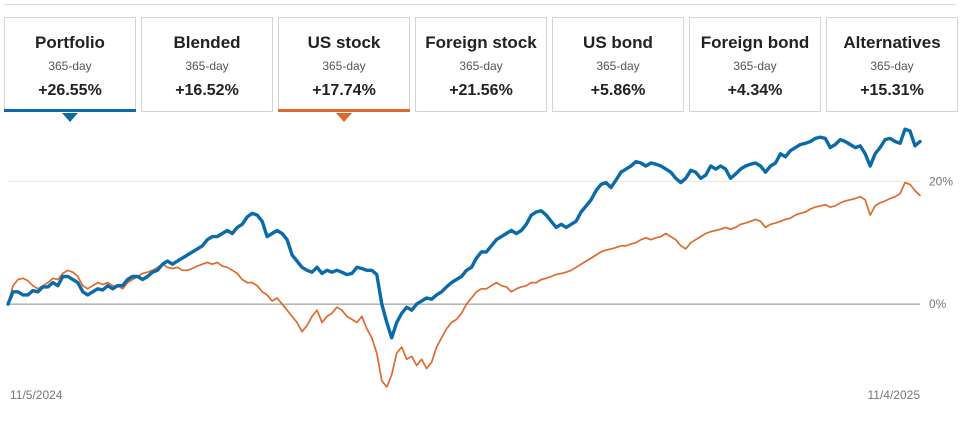 Image resolution: width=960 pixels, height=428 pixels. I want to click on tab-blended: Blended 365-day +16.52%, so click(207, 64).